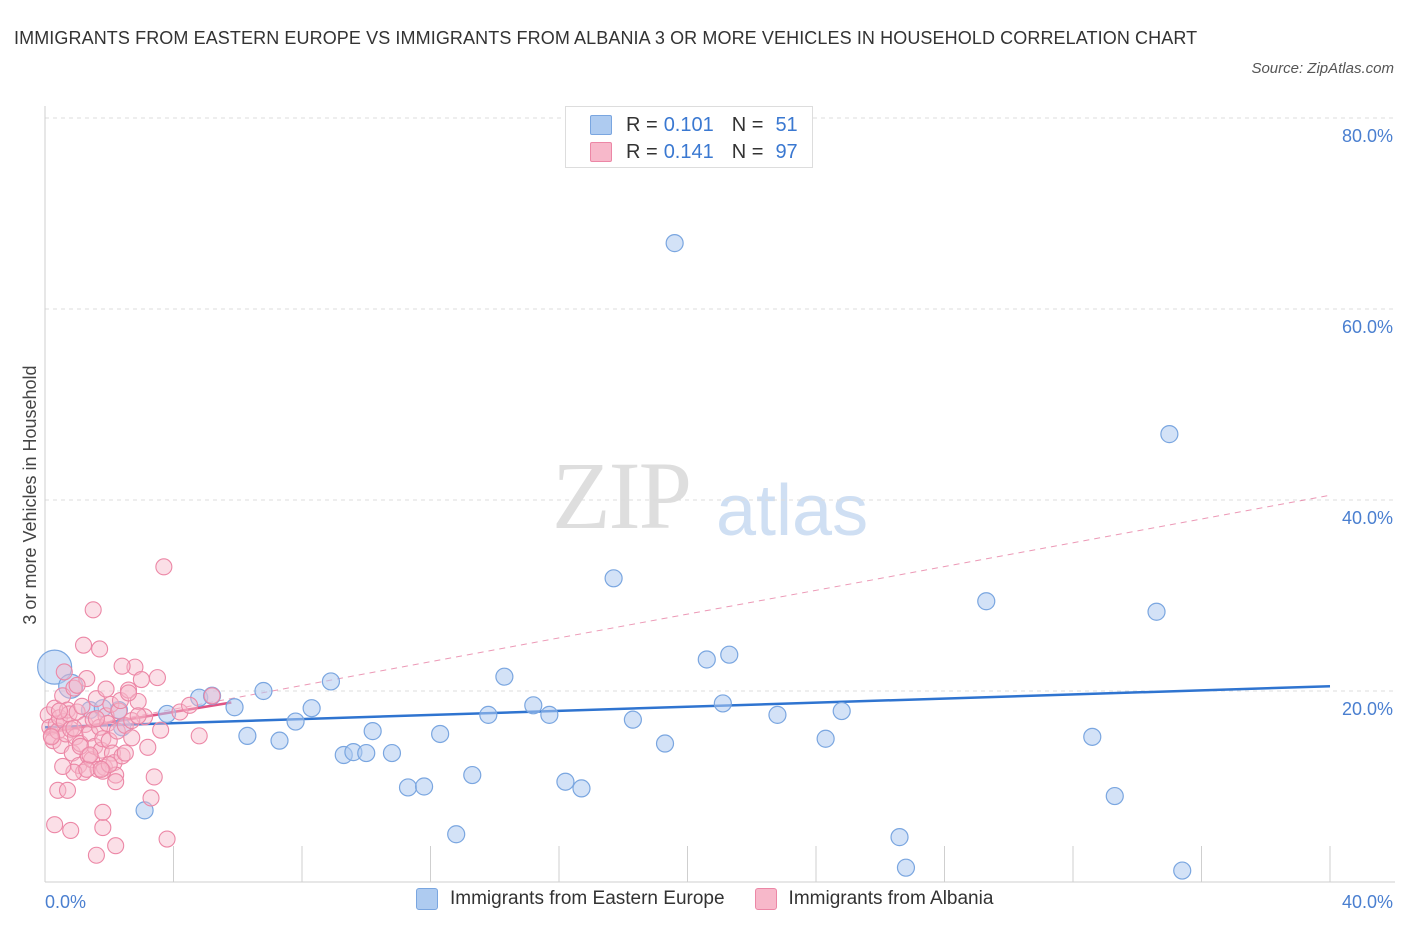  I want to click on x-tick-label: 40.0%, so click(1367, 902).